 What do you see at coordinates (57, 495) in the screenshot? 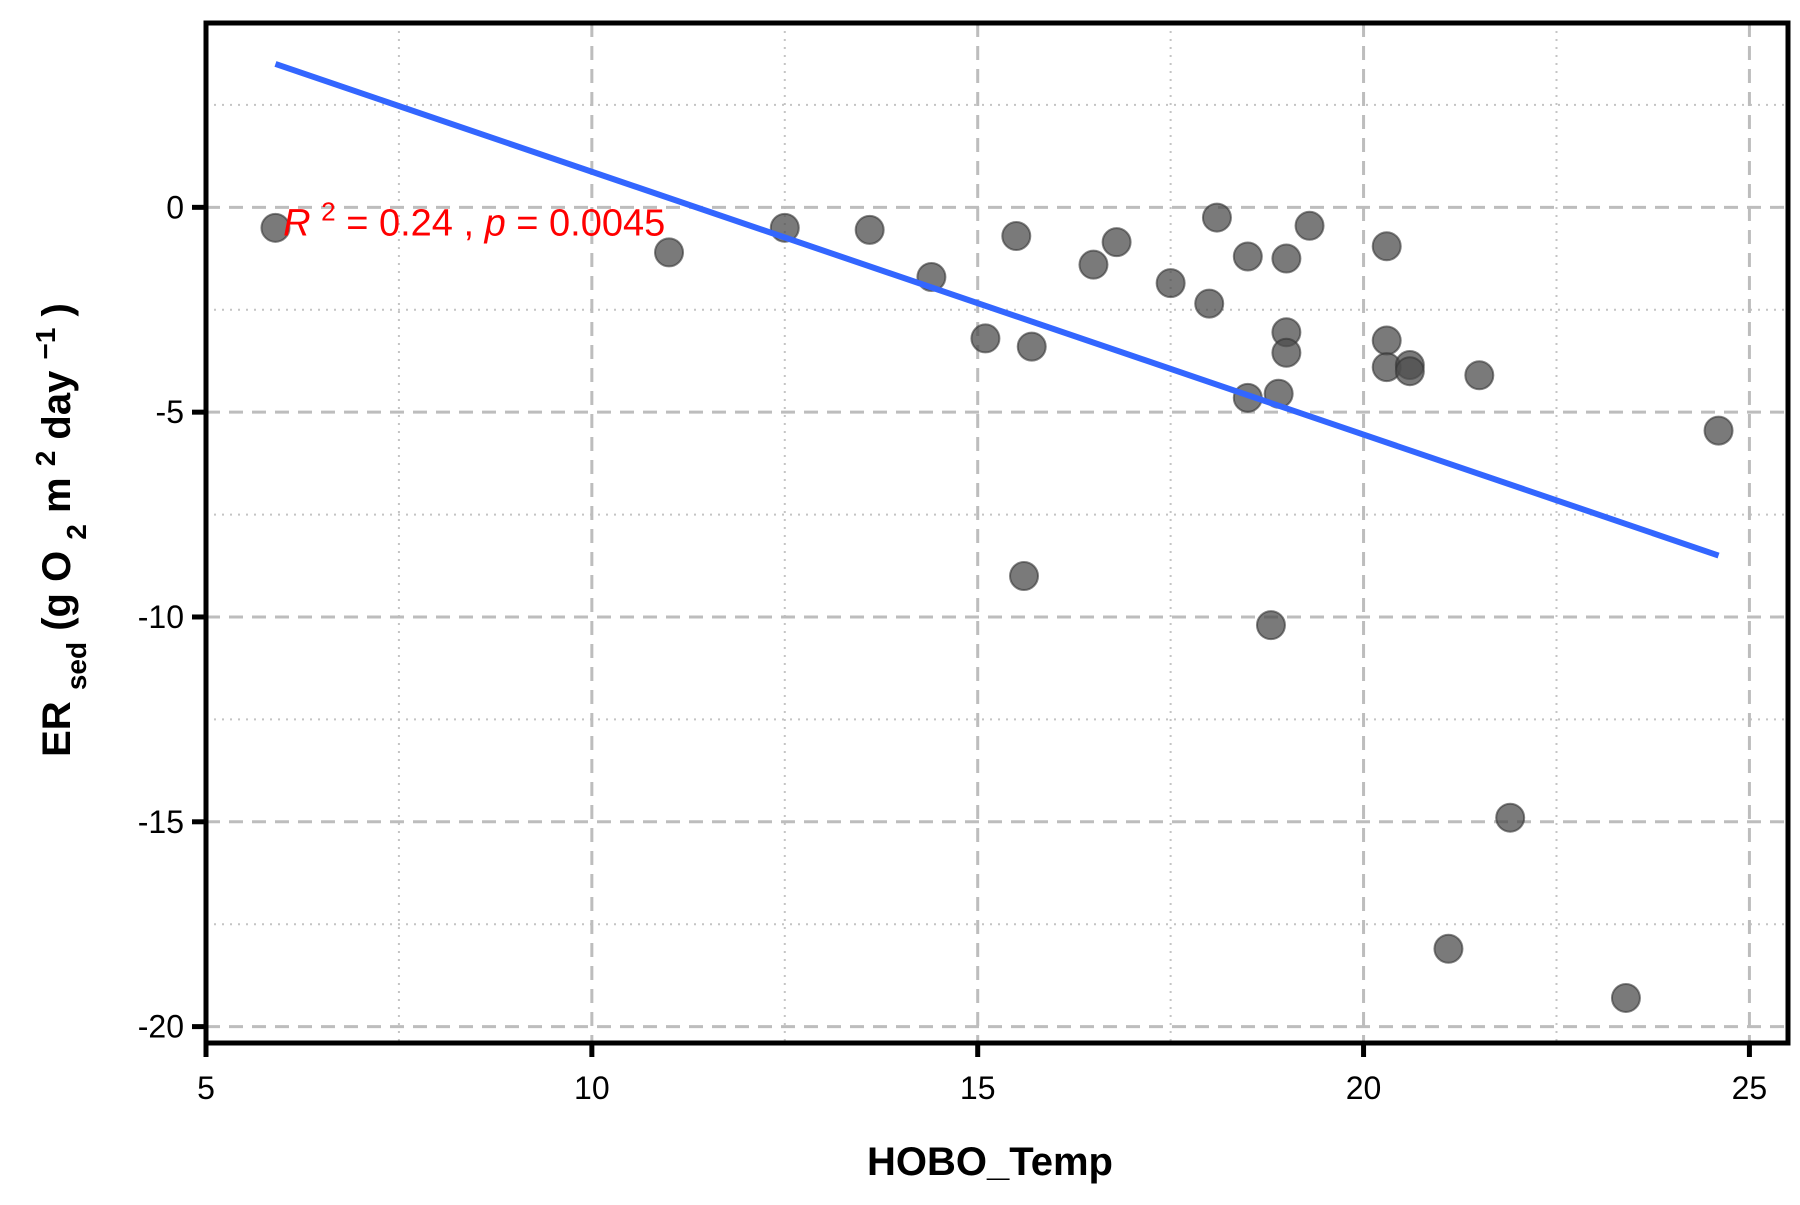
I see `y-axis-title-m: m` at bounding box center [57, 495].